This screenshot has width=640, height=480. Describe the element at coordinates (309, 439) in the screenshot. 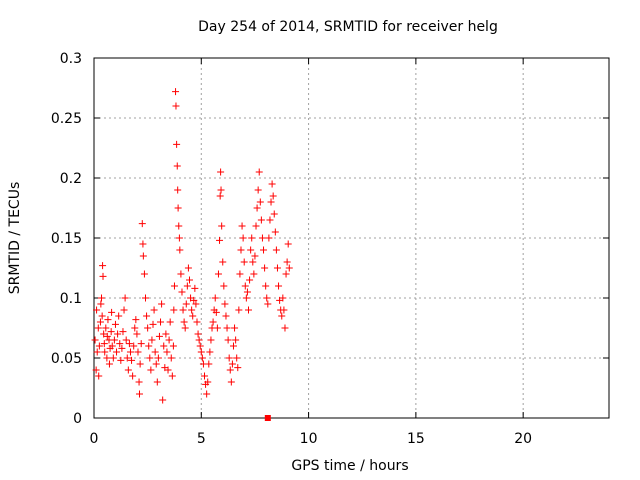

I see `x-tick-label: 10` at that location.